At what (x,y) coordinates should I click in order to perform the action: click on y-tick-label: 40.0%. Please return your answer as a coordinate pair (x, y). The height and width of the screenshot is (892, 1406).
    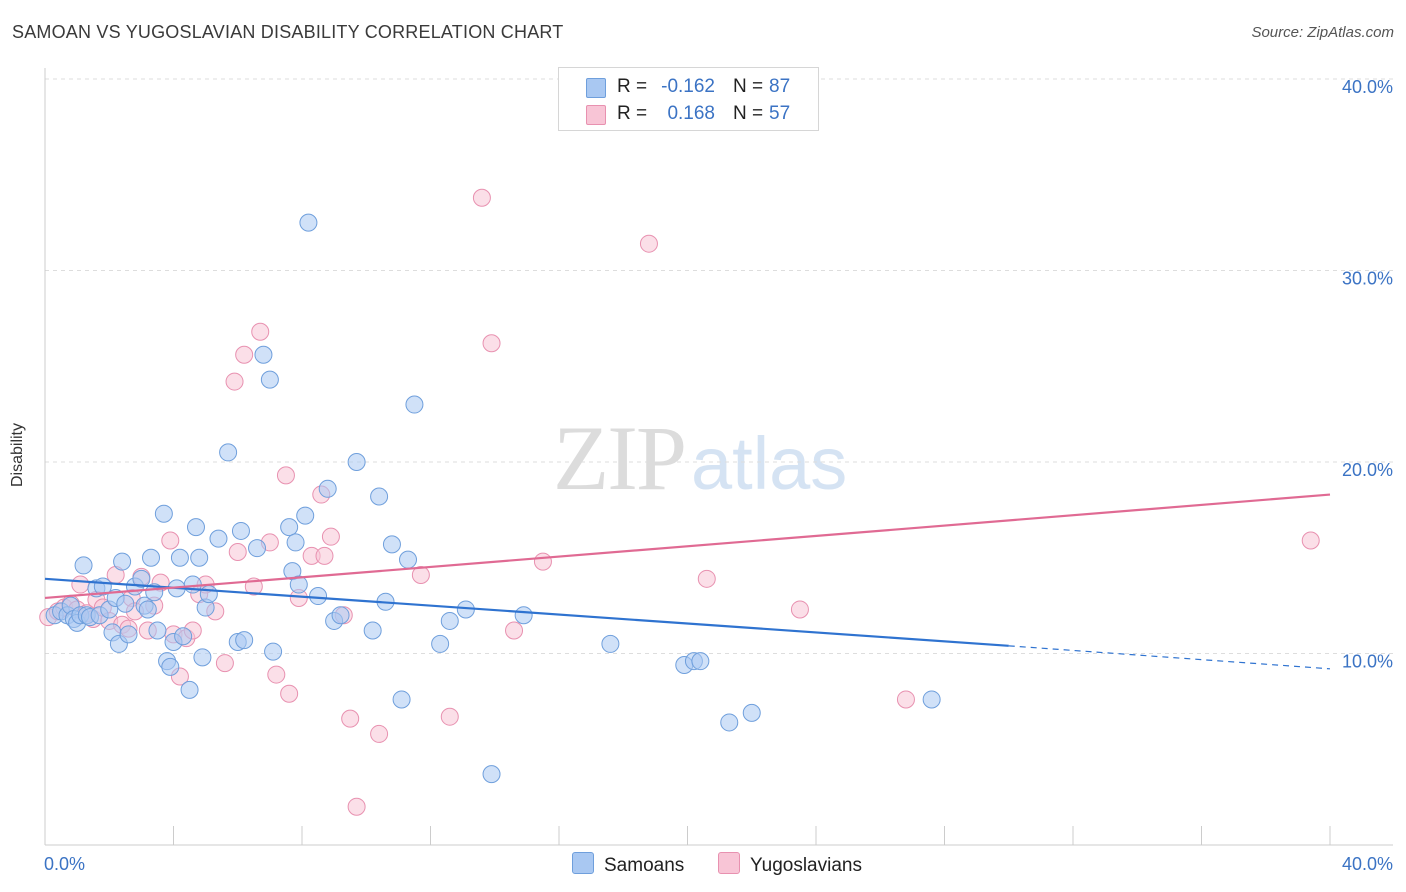
    Looking at the image, I should click on (1367, 87).